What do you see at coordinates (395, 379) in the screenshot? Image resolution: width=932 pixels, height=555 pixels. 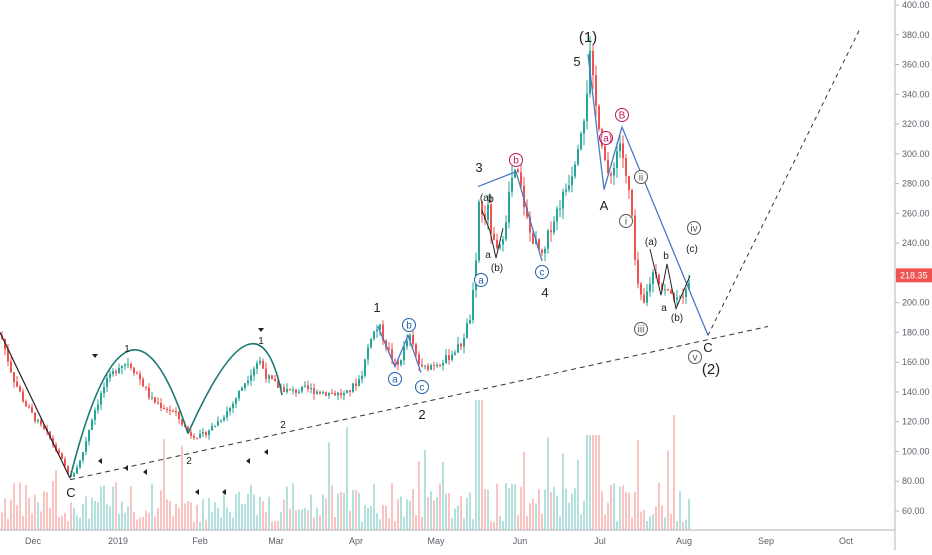 I see `wave-label-a-wave2-circle` at bounding box center [395, 379].